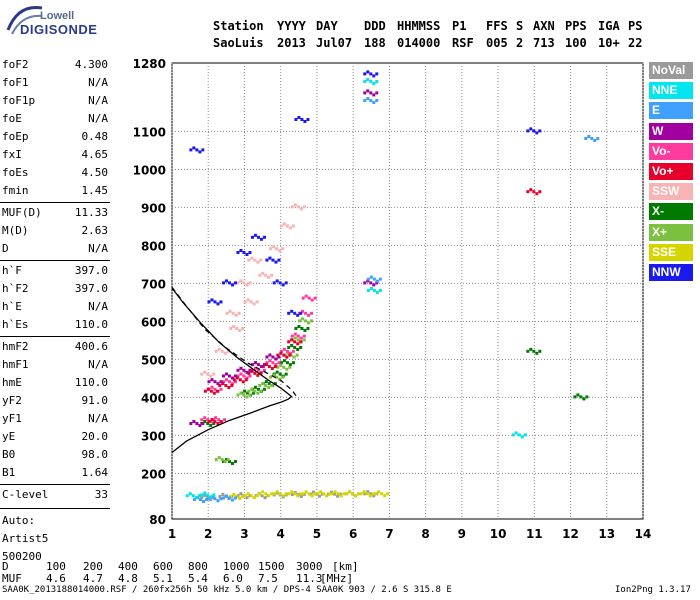  I want to click on param-value: 110.0, so click(91, 382).